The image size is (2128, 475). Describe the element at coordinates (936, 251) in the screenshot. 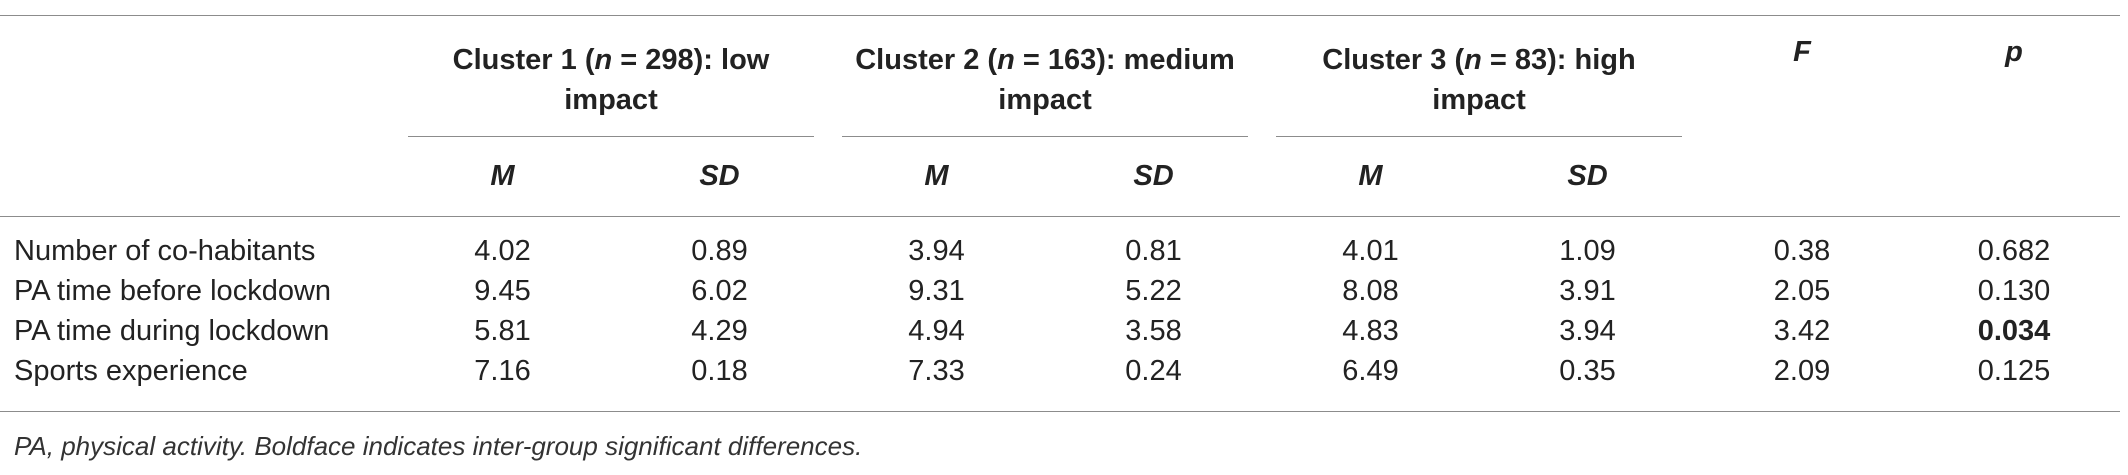

I see `cell-c2-m: 3.94` at that location.